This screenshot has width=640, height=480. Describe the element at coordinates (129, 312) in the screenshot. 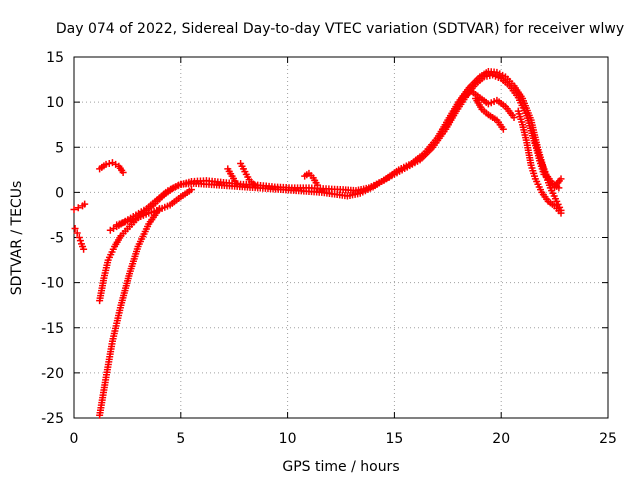

I see `series-track-e` at that location.